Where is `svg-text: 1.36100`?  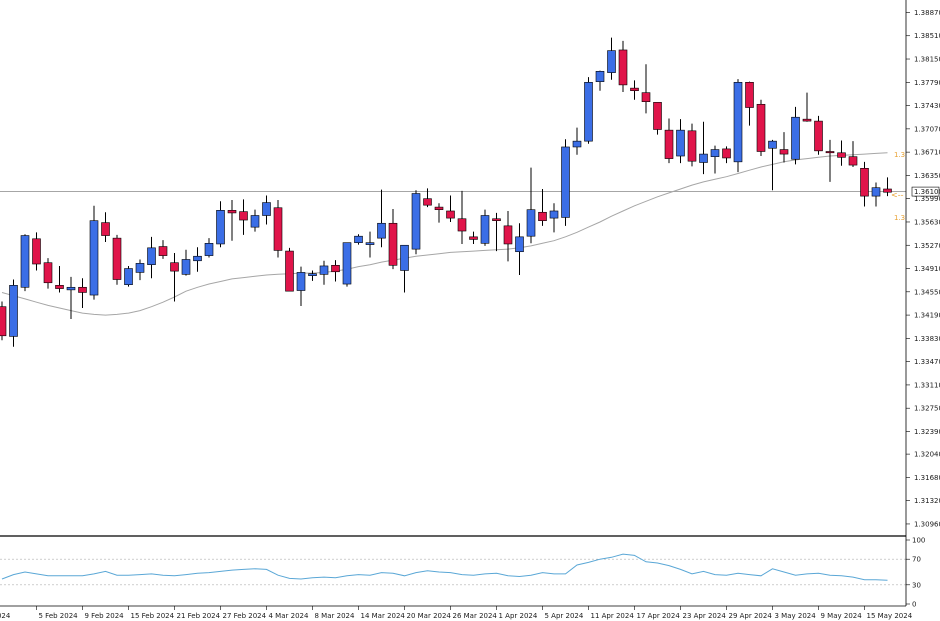 svg-text: 1.36100 is located at coordinates (927, 192).